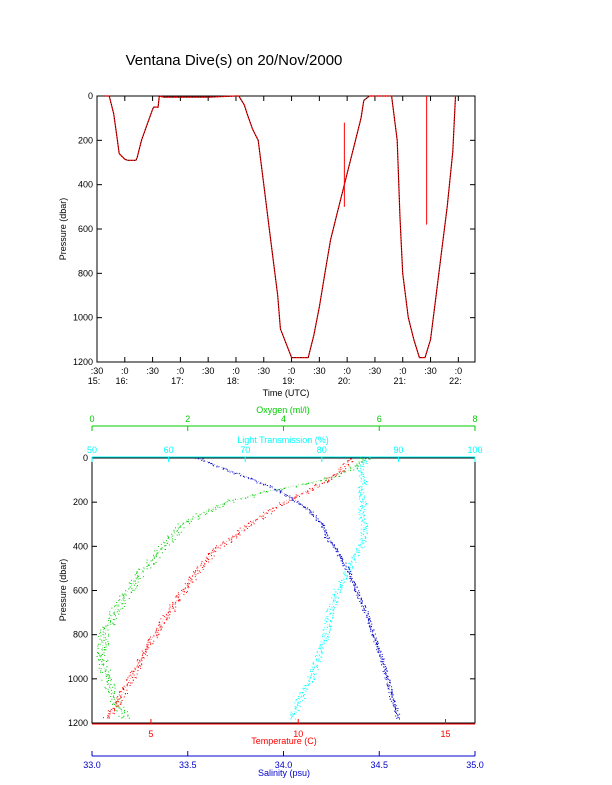 The height and width of the screenshot is (785, 612). What do you see at coordinates (85, 458) in the screenshot?
I see `y-tick-label: 0` at bounding box center [85, 458].